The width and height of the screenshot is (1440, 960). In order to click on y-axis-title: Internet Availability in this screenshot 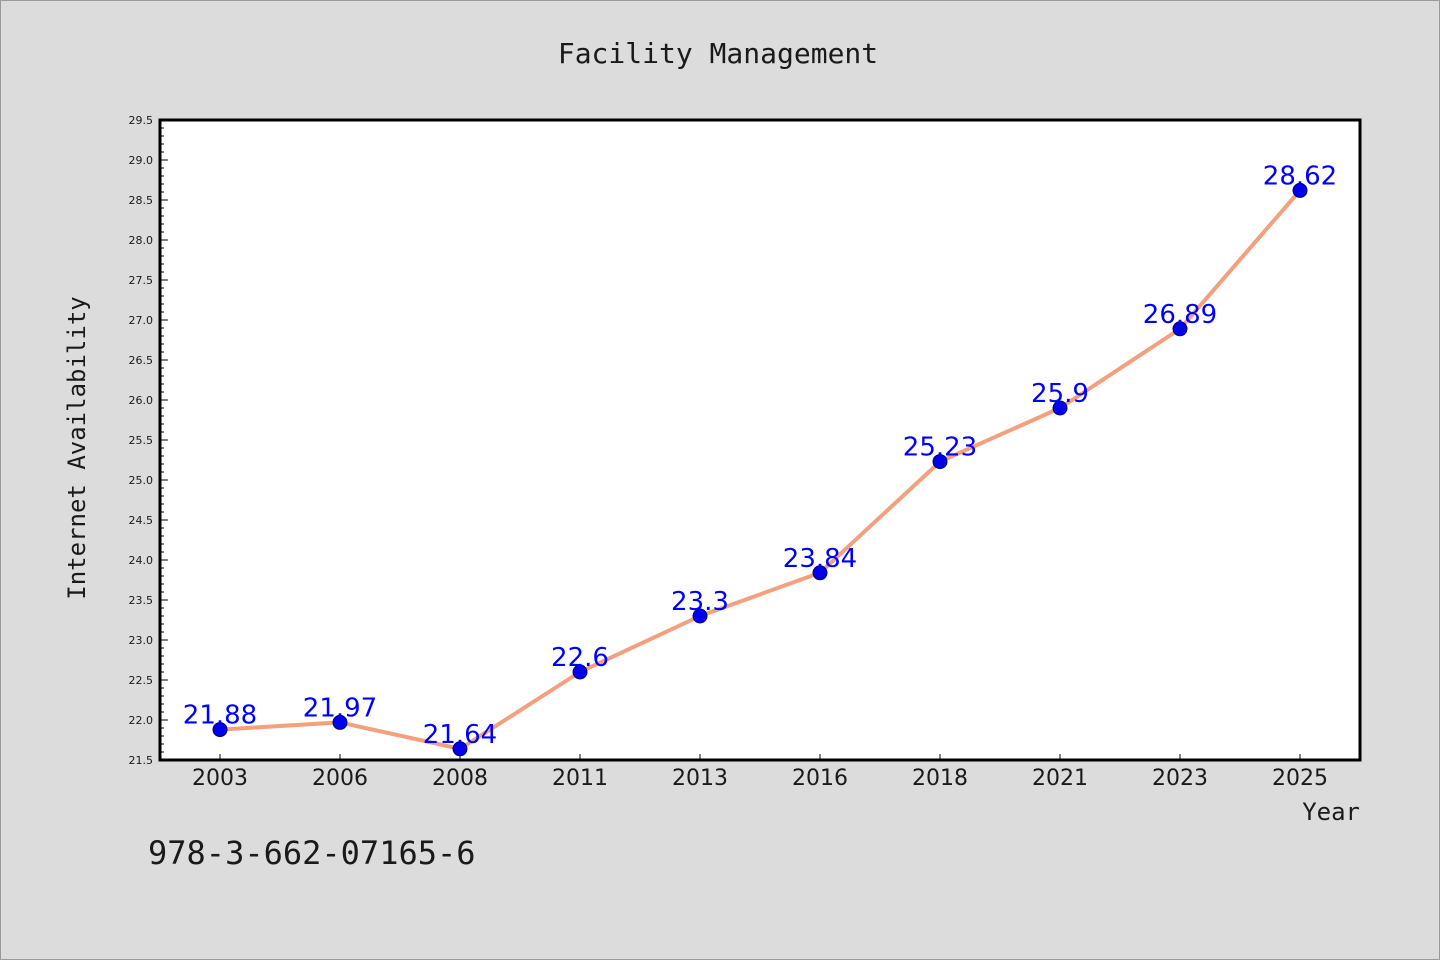, I will do `click(77, 447)`.